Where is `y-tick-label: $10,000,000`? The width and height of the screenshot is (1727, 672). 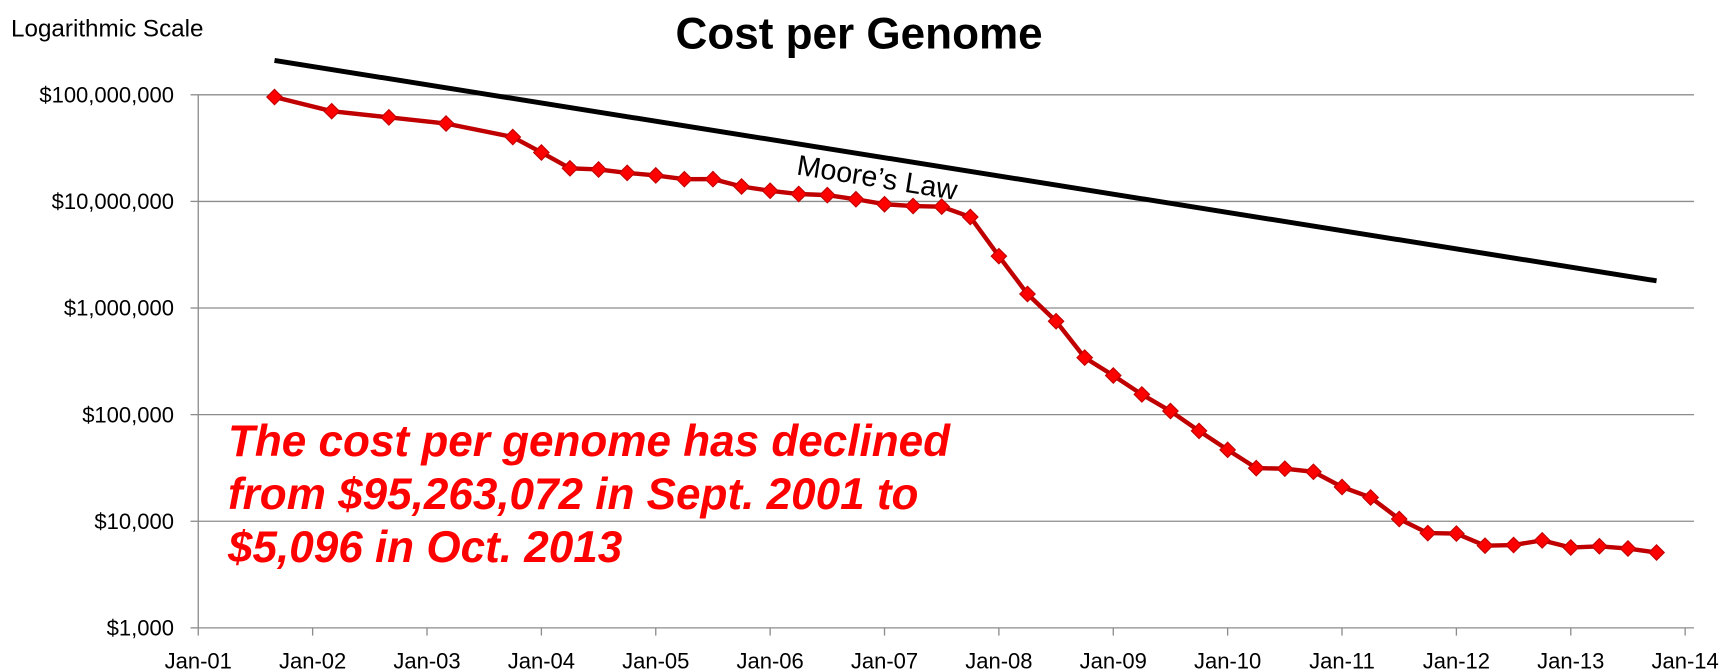 y-tick-label: $10,000,000 is located at coordinates (113, 201).